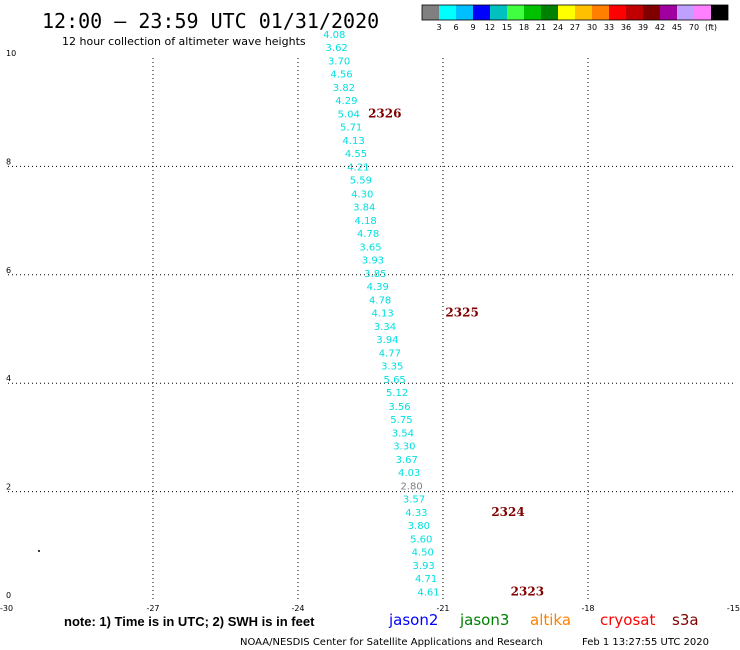 The image size is (740, 650). What do you see at coordinates (8, 595) in the screenshot?
I see `y-tick-label: 0` at bounding box center [8, 595].